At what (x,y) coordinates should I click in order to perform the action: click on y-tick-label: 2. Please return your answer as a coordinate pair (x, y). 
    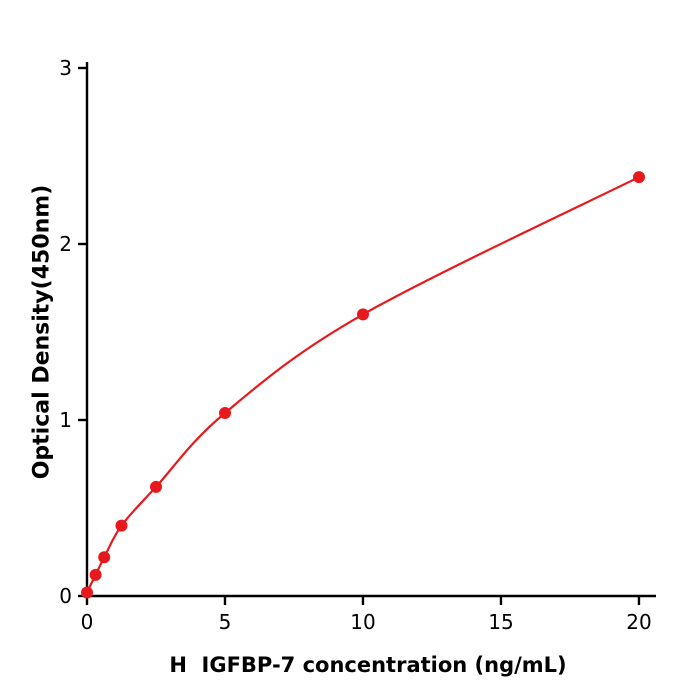
    Looking at the image, I should click on (65, 244).